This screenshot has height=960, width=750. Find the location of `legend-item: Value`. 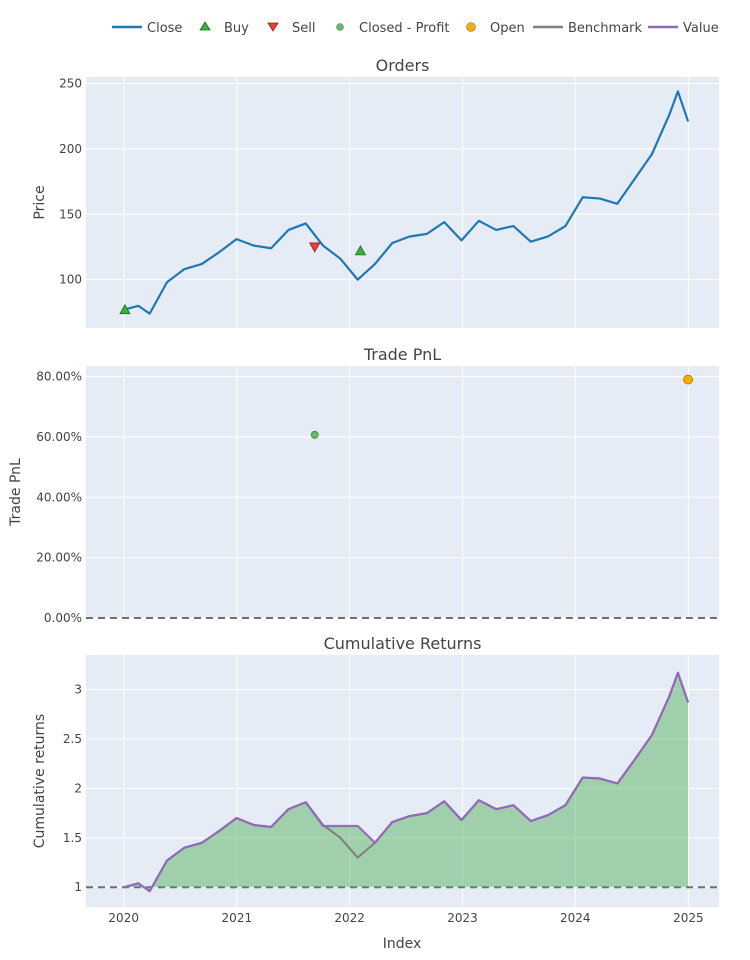

legend-item: Value is located at coordinates (683, 28).